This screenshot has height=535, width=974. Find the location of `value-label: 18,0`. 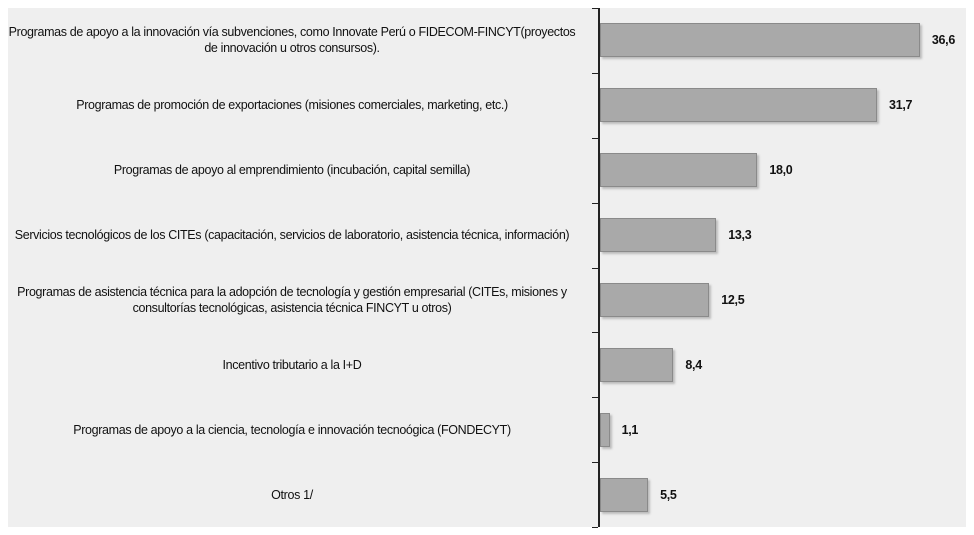

value-label: 18,0 is located at coordinates (781, 170).